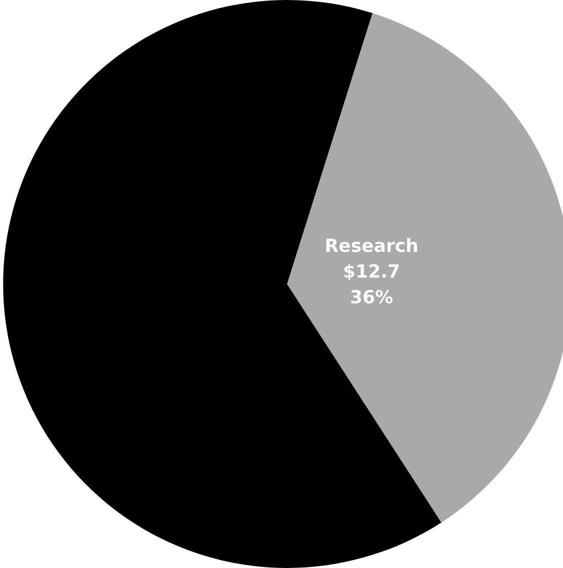  What do you see at coordinates (372, 245) in the screenshot?
I see `slice-label: Research` at bounding box center [372, 245].